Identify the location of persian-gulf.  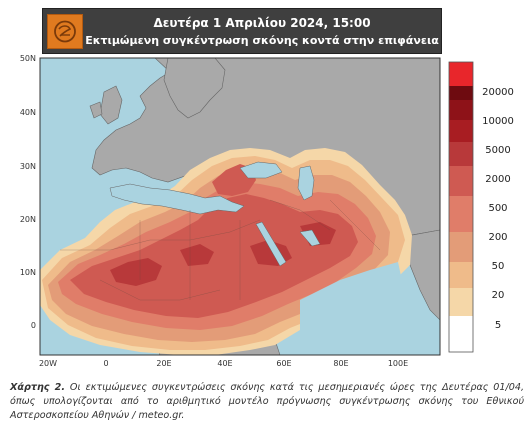
(310, 238).